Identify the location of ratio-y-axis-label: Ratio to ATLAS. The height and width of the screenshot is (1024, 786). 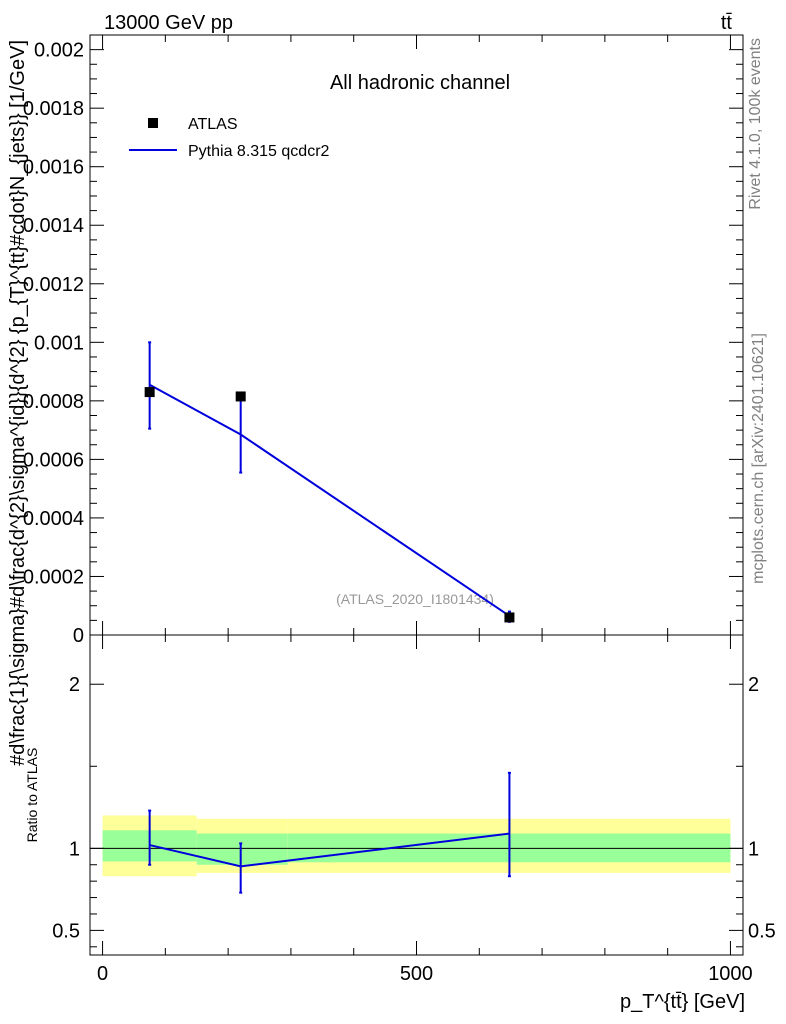
(32, 795).